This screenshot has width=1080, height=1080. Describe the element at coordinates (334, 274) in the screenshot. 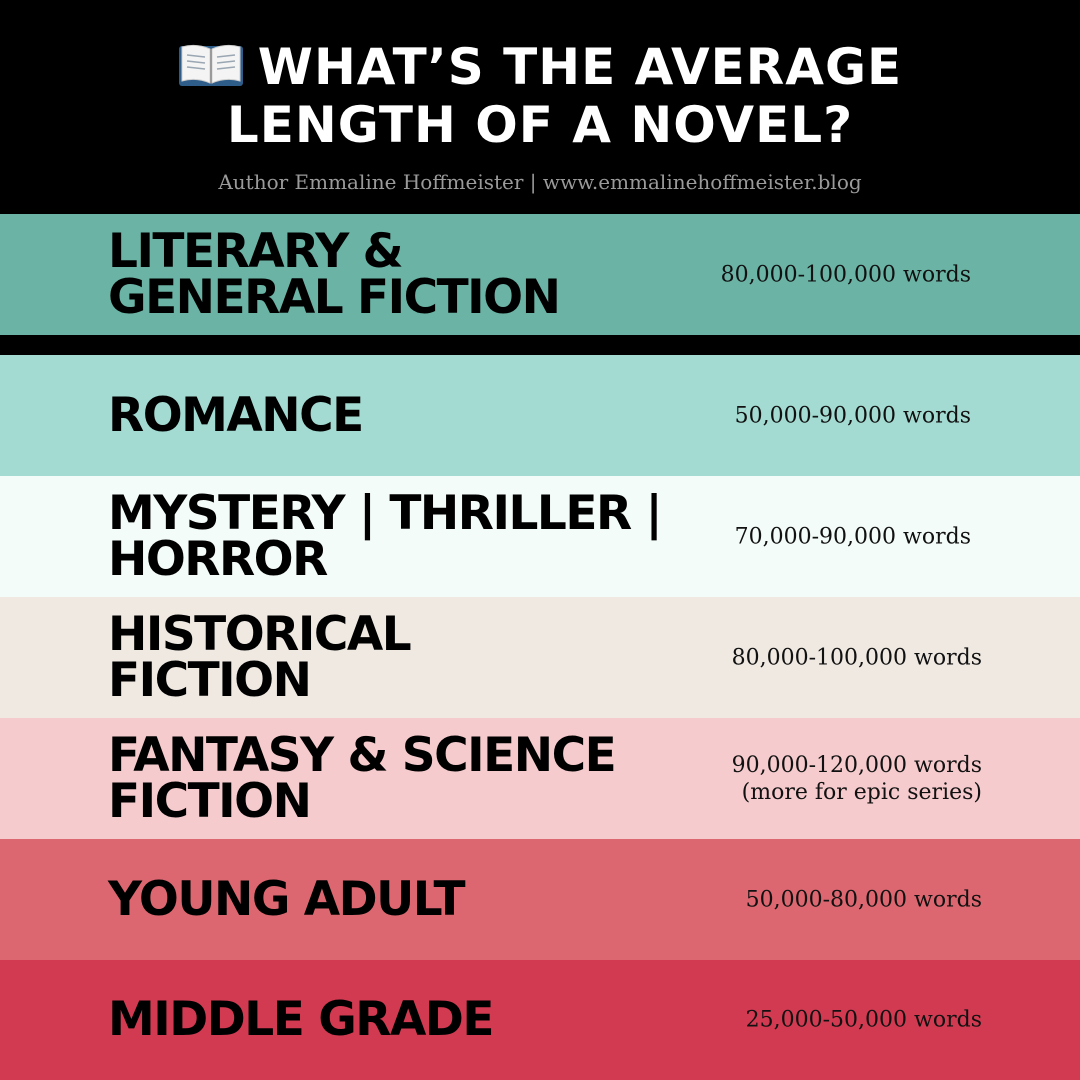

I see `genre-name: LITERARY & GENERAL FICTION` at that location.